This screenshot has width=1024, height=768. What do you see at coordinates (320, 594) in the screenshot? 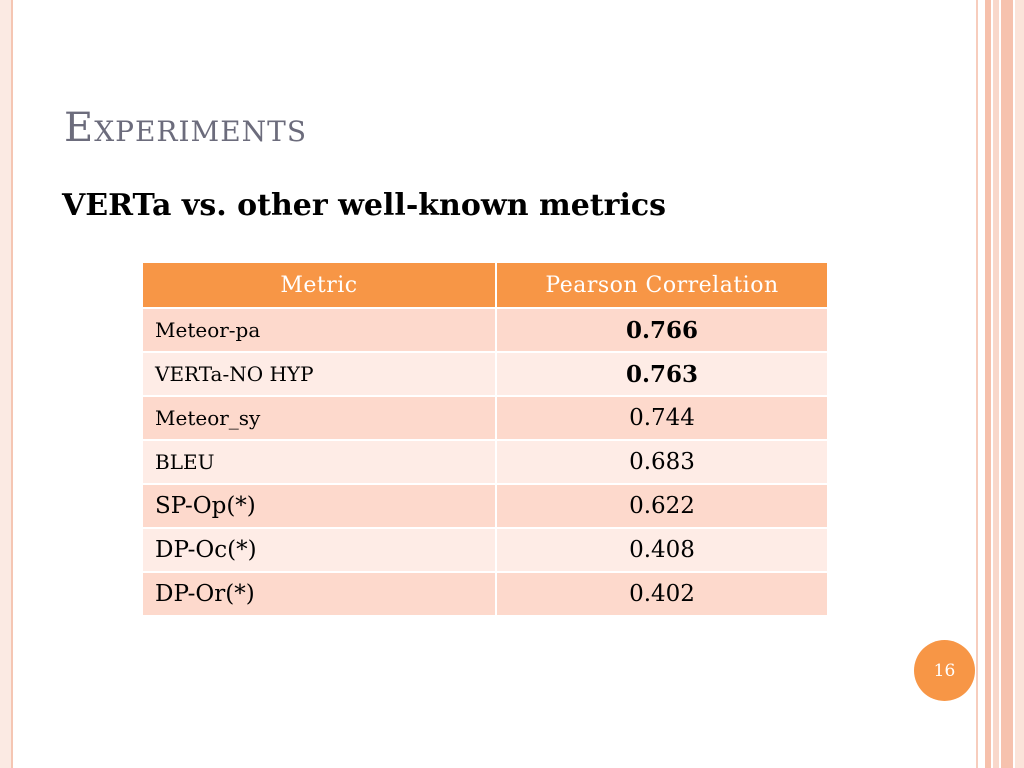
I see `metric-cell: DP-Or(*)` at bounding box center [320, 594].